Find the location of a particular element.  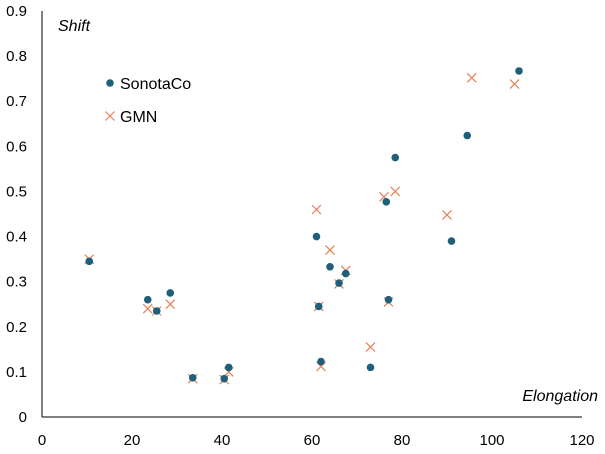

legend-label-sonotaco: SonotaCo is located at coordinates (155, 84).